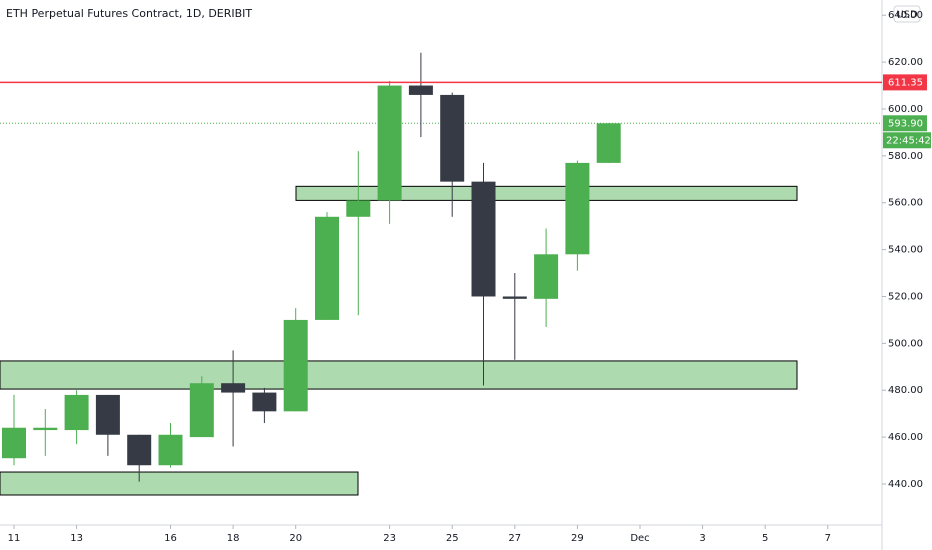 This screenshot has width=932, height=550. What do you see at coordinates (76, 538) in the screenshot?
I see `x-tick-label: 13` at bounding box center [76, 538].